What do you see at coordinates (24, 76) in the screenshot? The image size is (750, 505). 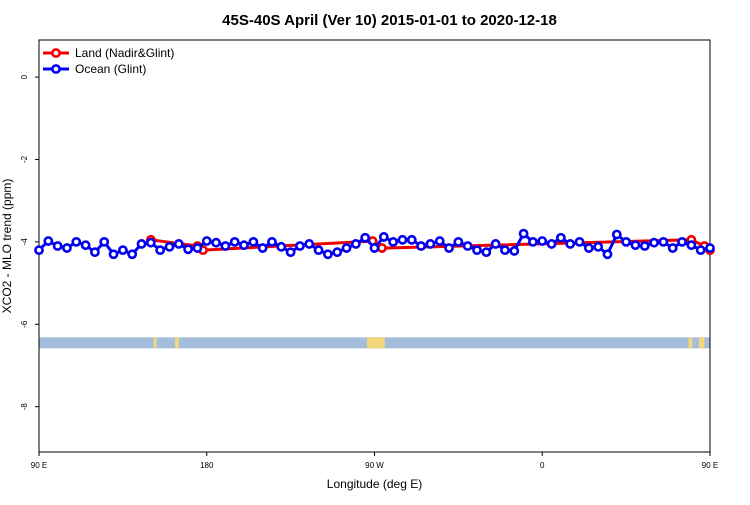 I see `y-tick-label: 0` at bounding box center [24, 76].